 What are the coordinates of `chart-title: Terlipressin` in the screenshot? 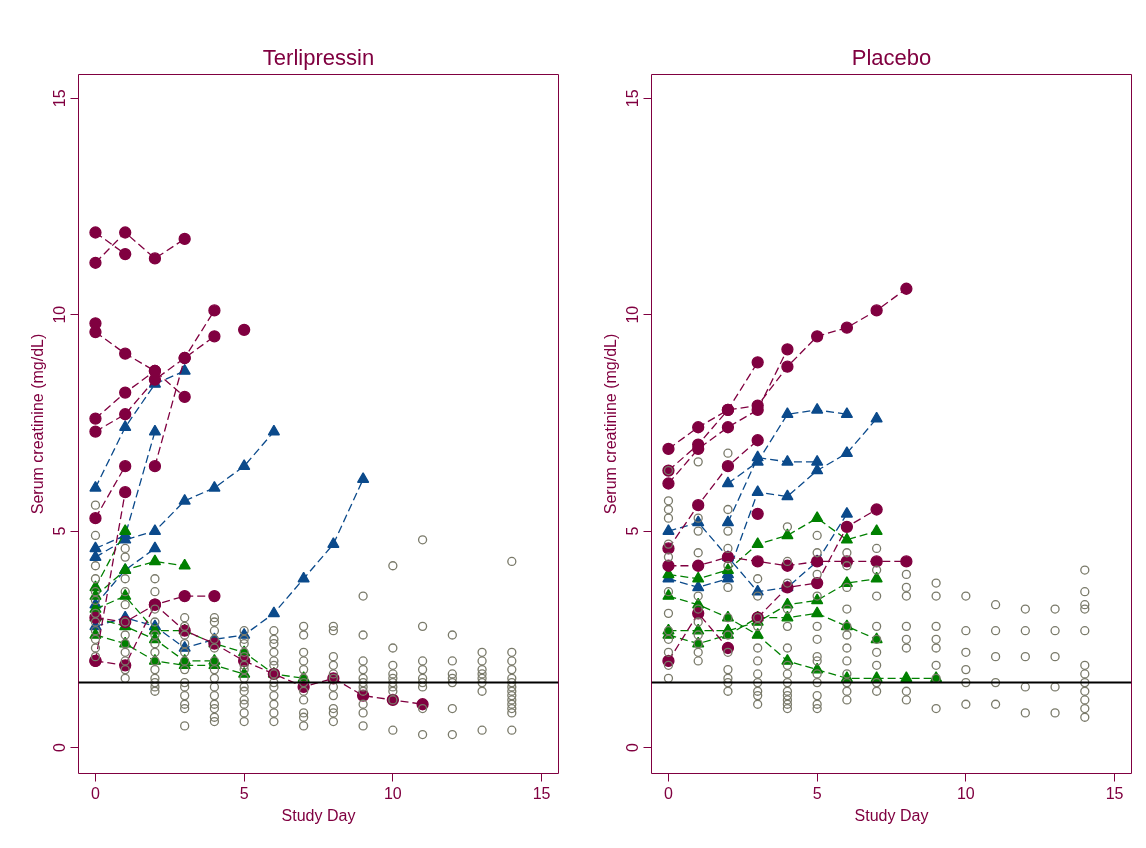 It's located at (318, 57).